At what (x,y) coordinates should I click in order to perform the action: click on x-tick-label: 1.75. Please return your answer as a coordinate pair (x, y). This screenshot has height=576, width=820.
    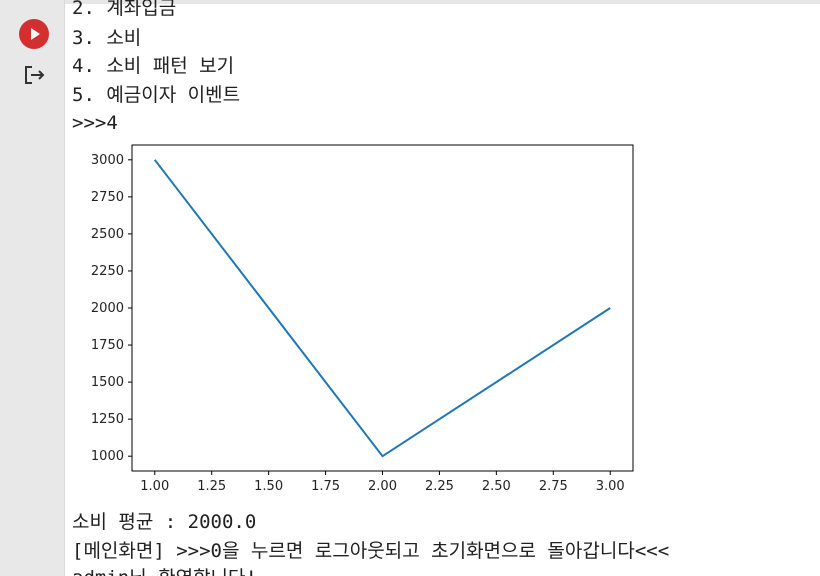
    Looking at the image, I should click on (325, 486).